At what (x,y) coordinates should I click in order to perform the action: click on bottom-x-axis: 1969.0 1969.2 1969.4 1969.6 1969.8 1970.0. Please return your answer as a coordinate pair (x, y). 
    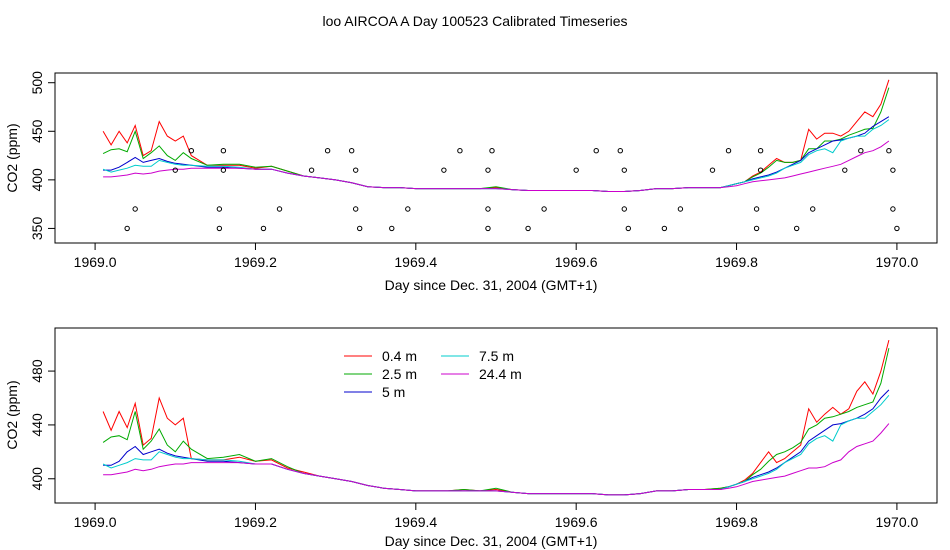
    Looking at the image, I should click on (496, 516).